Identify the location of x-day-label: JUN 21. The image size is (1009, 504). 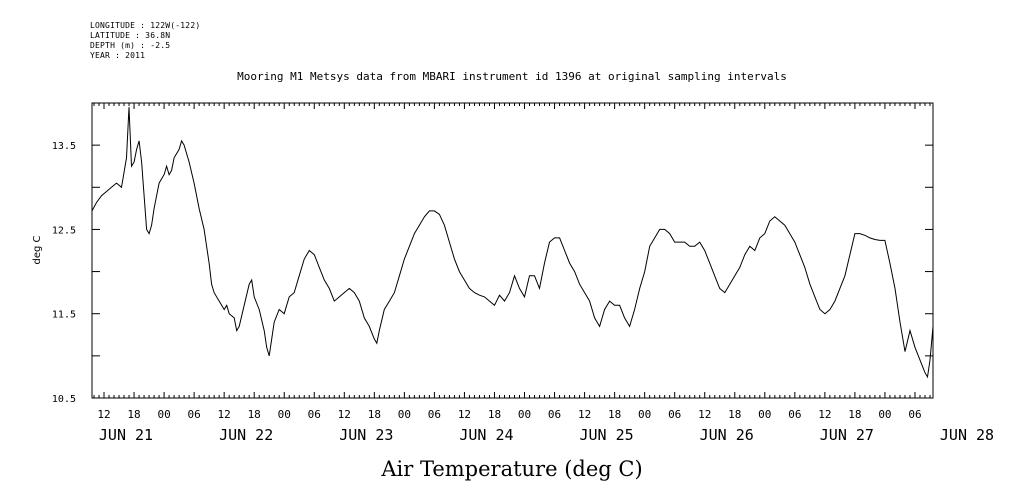
(126, 435).